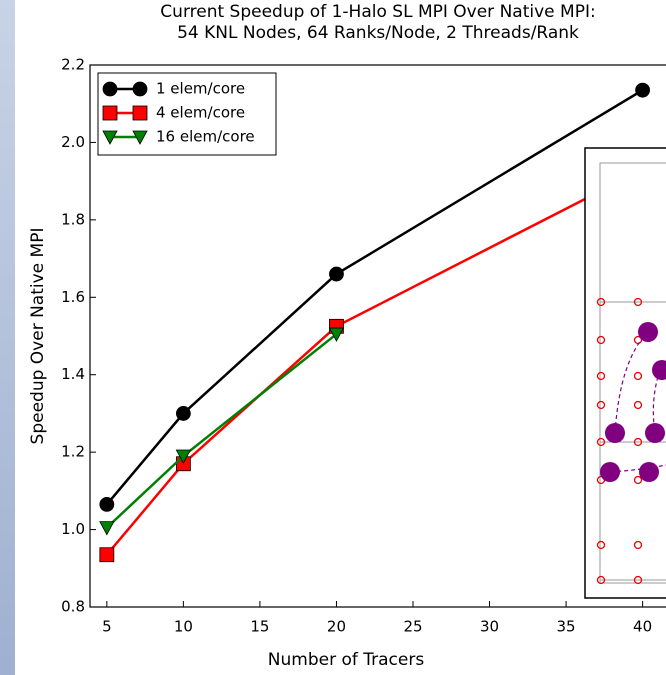  I want to click on x-tick-label: 20, so click(336, 627).